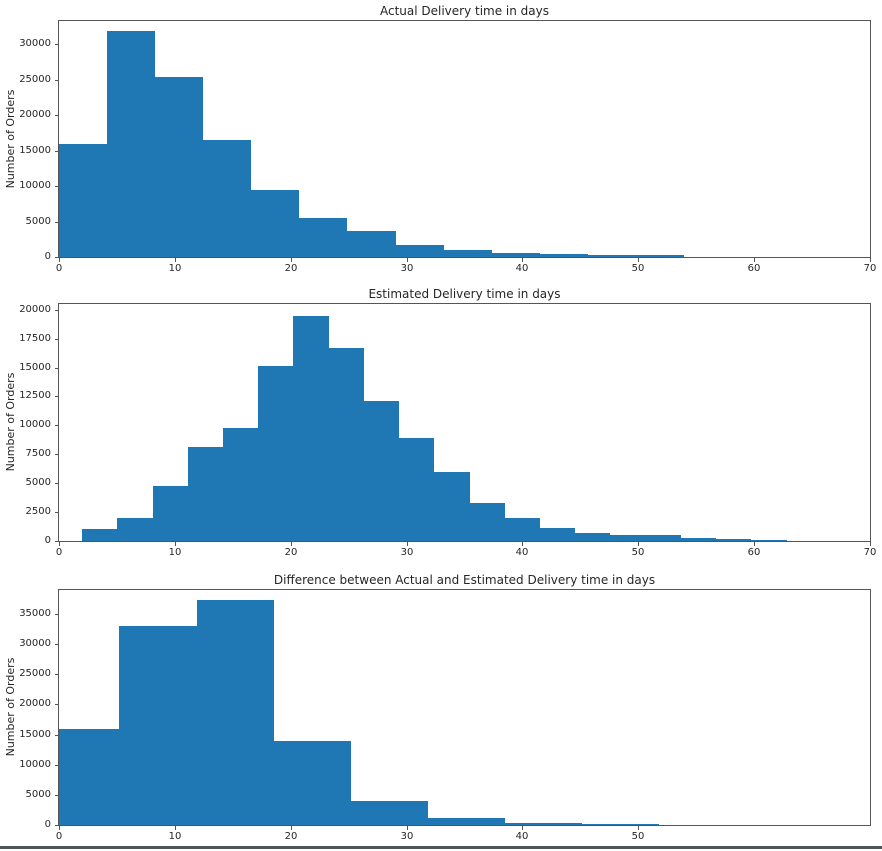 Image resolution: width=882 pixels, height=851 pixels. I want to click on x-tick-label: 60, so click(754, 552).